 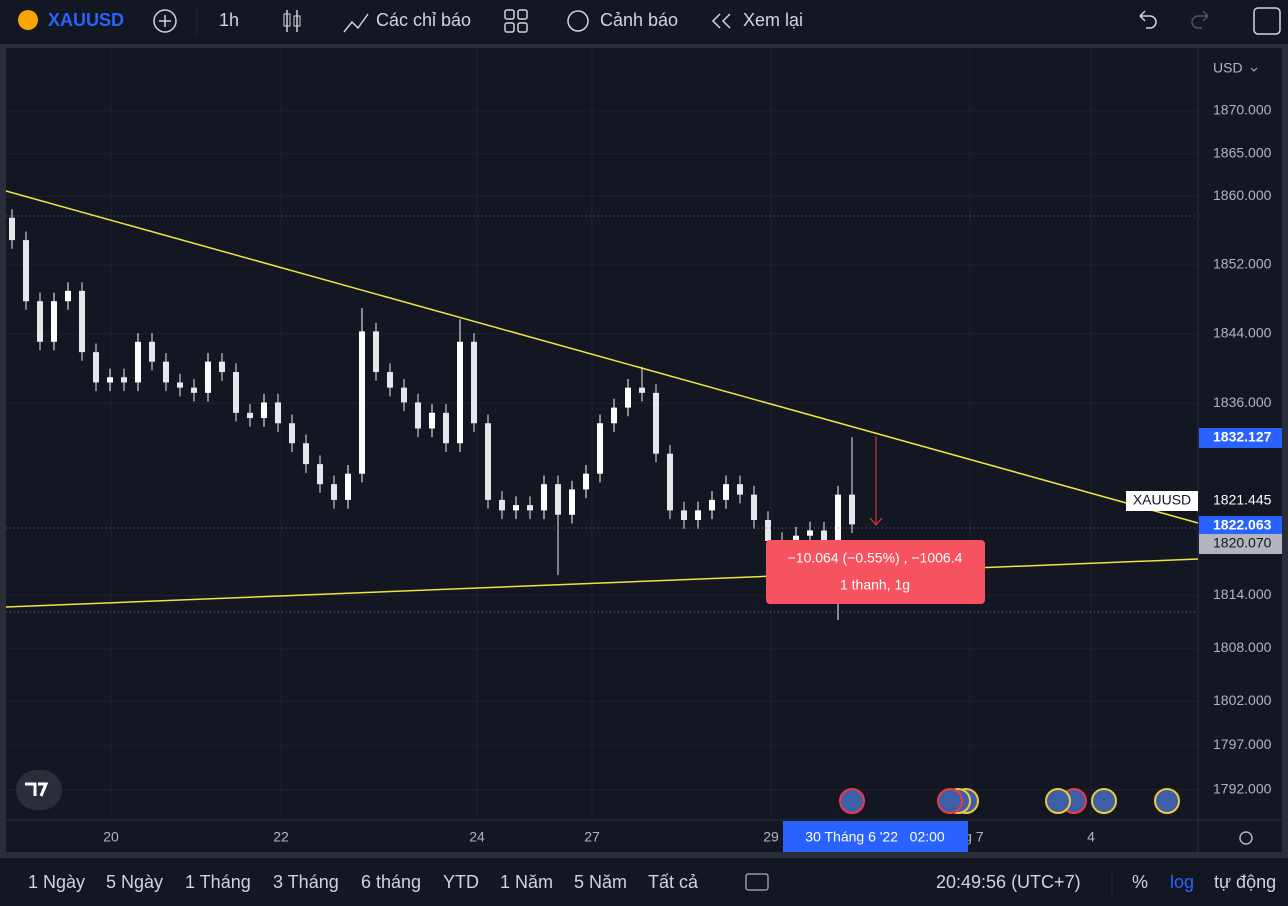 What do you see at coordinates (1246, 838) in the screenshot?
I see `settings-button` at bounding box center [1246, 838].